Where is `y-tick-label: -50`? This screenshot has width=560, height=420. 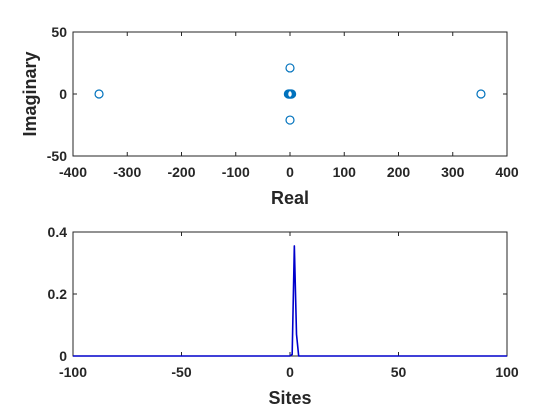 y-tick-label: -50 is located at coordinates (57, 156).